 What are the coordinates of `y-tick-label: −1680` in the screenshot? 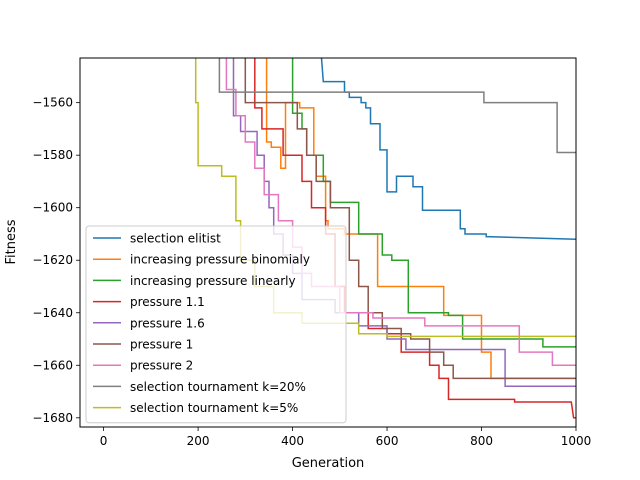 It's located at (52, 418).